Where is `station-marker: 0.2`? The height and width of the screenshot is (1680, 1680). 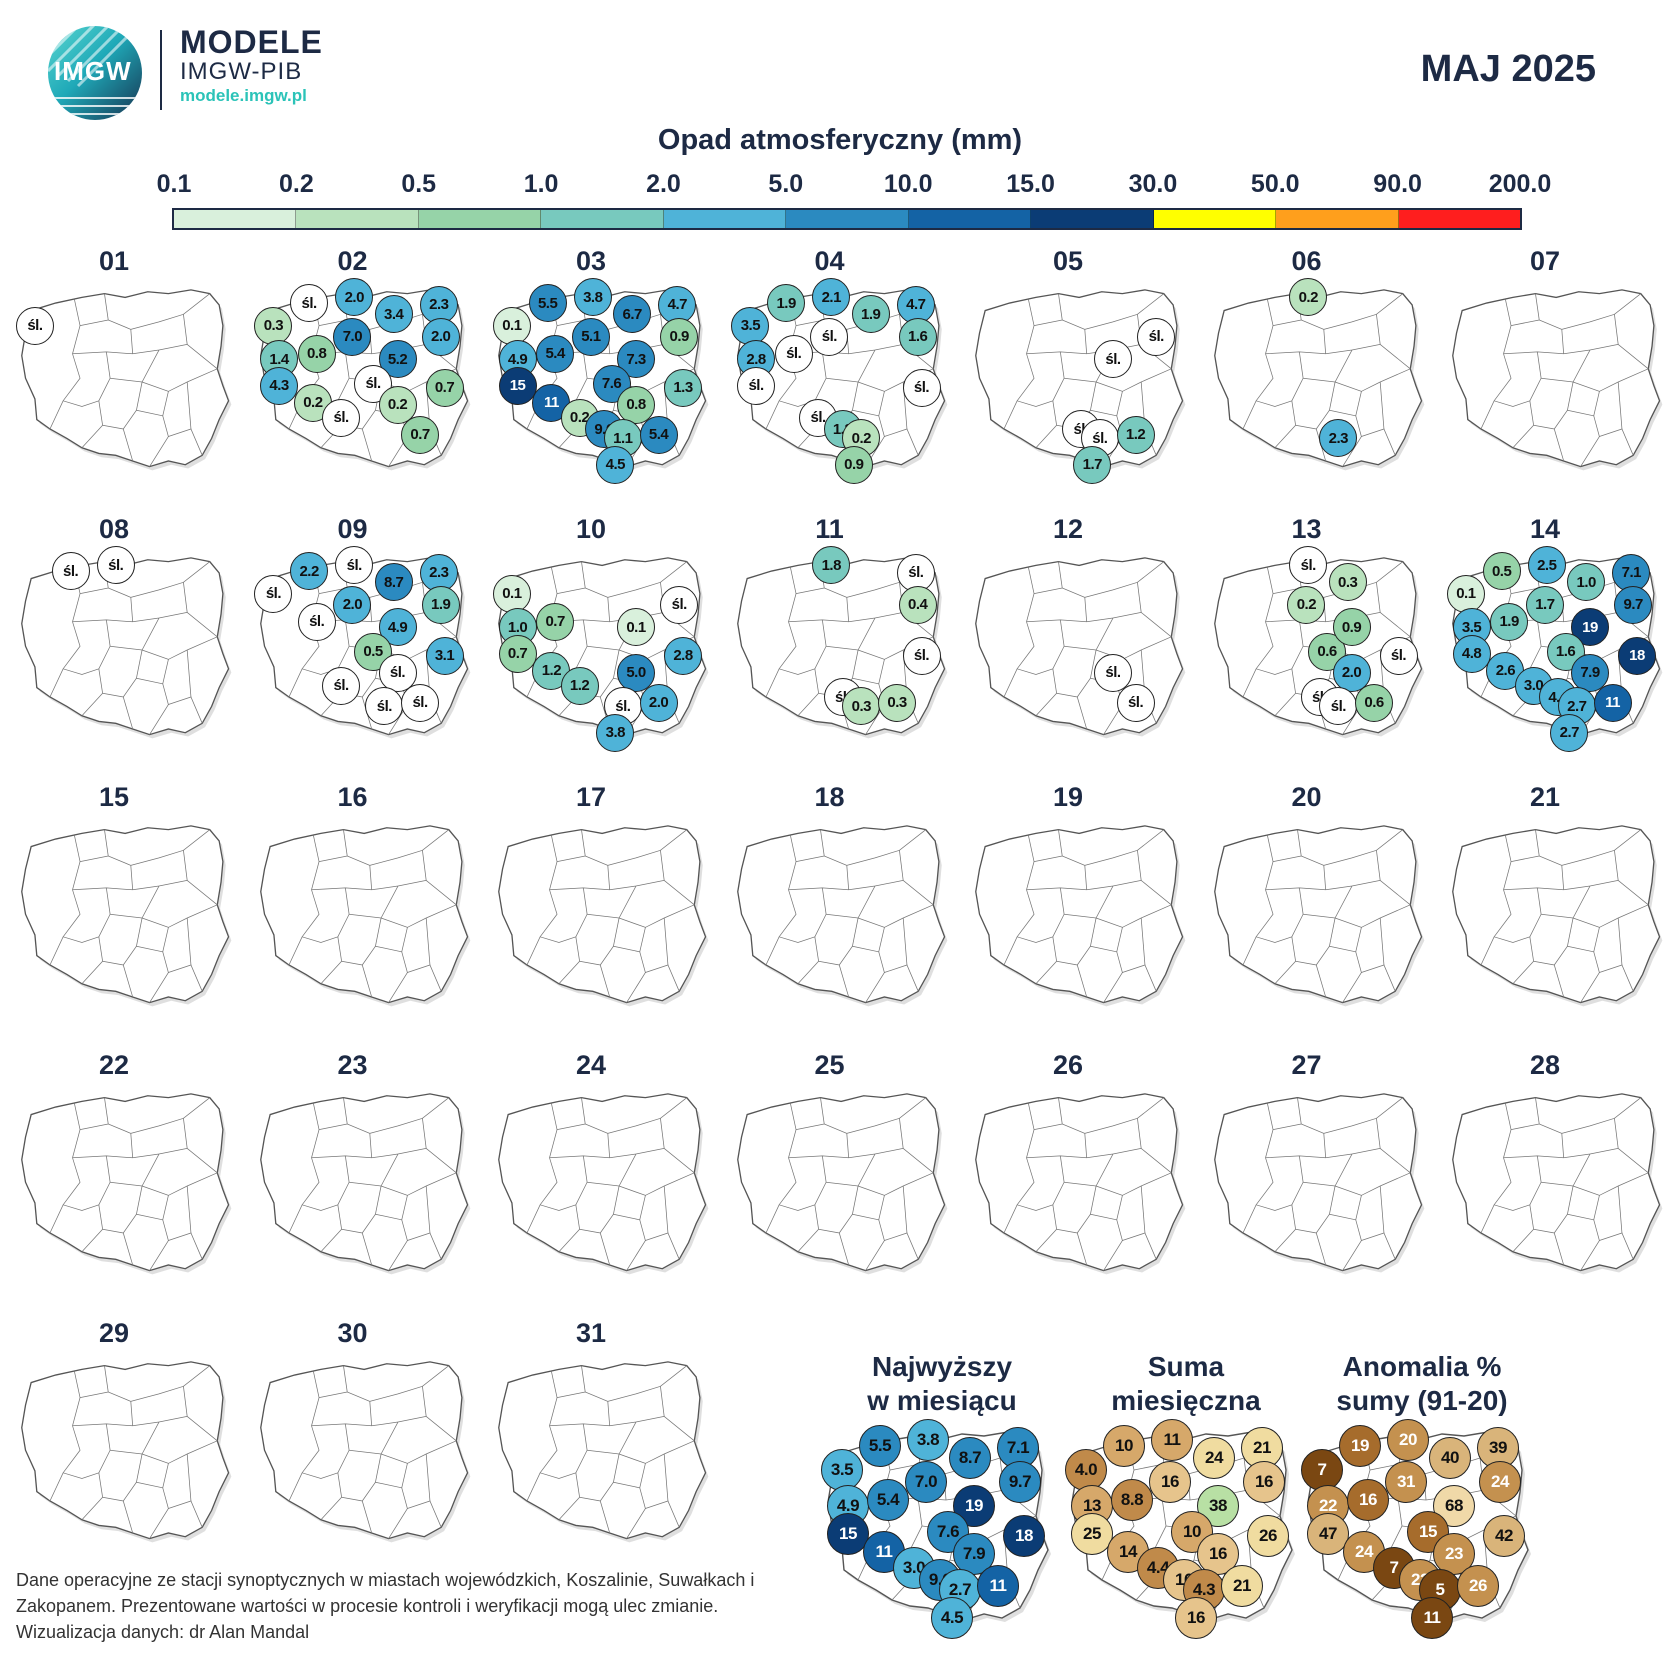 station-marker: 0.2 is located at coordinates (1306, 604).